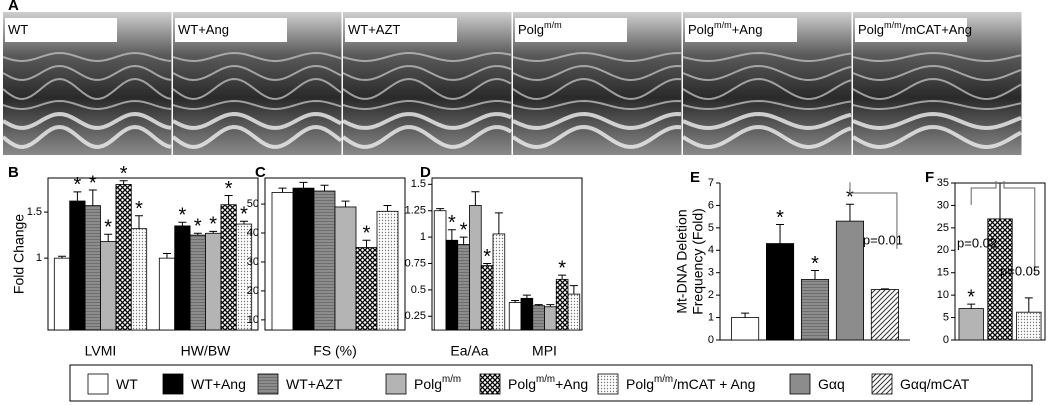 Image resolution: width=1050 pixels, height=405 pixels. I want to click on y-tick-label: 6, so click(711, 205).